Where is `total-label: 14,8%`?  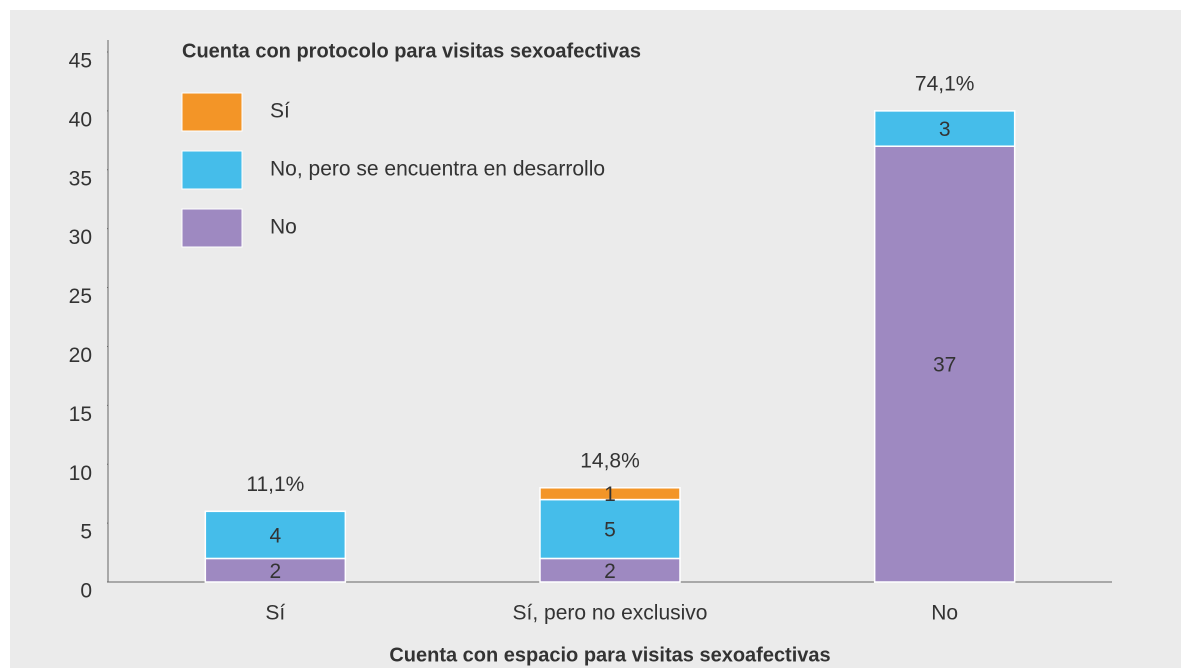 total-label: 14,8% is located at coordinates (610, 460).